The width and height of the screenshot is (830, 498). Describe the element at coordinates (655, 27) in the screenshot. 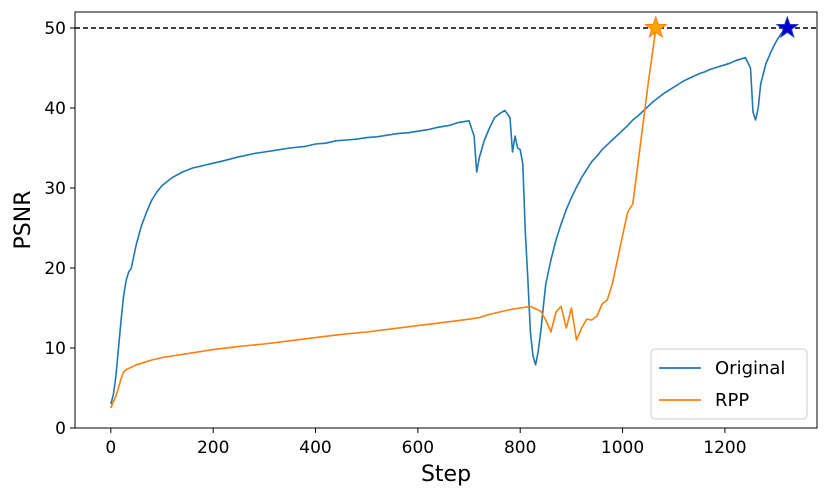

I see `star-marker-rpp` at that location.